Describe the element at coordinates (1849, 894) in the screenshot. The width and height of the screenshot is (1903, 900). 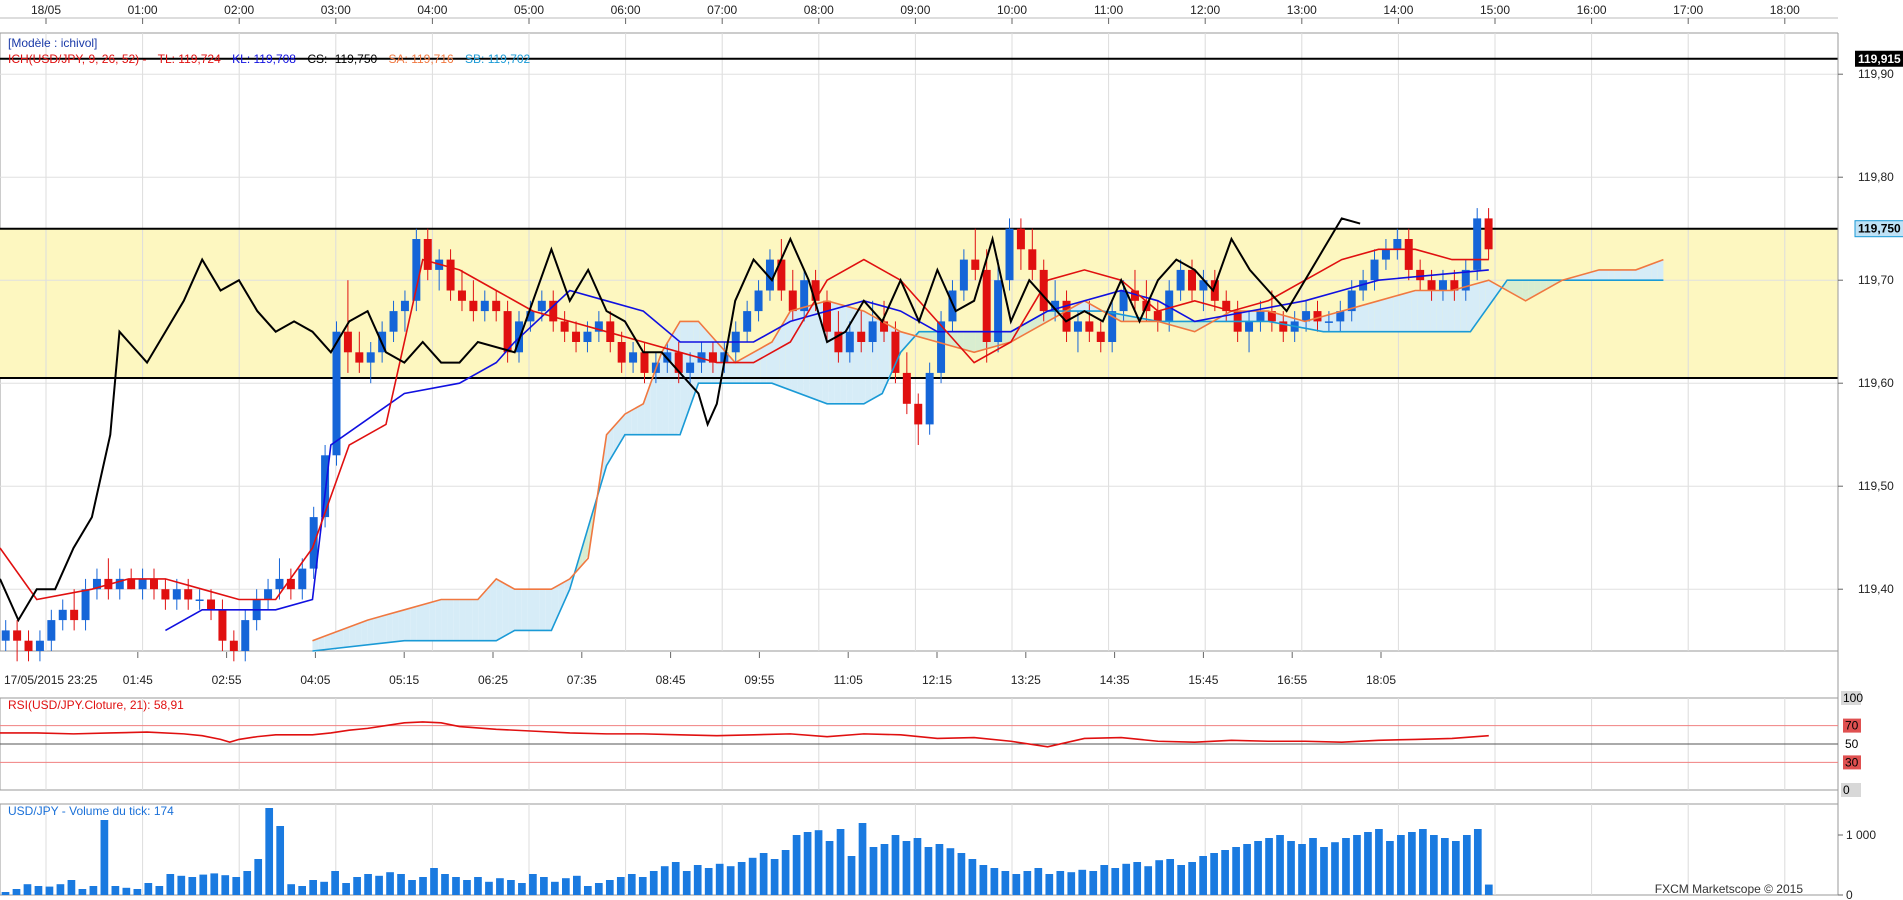
I see `volume-tick-label: 0` at that location.